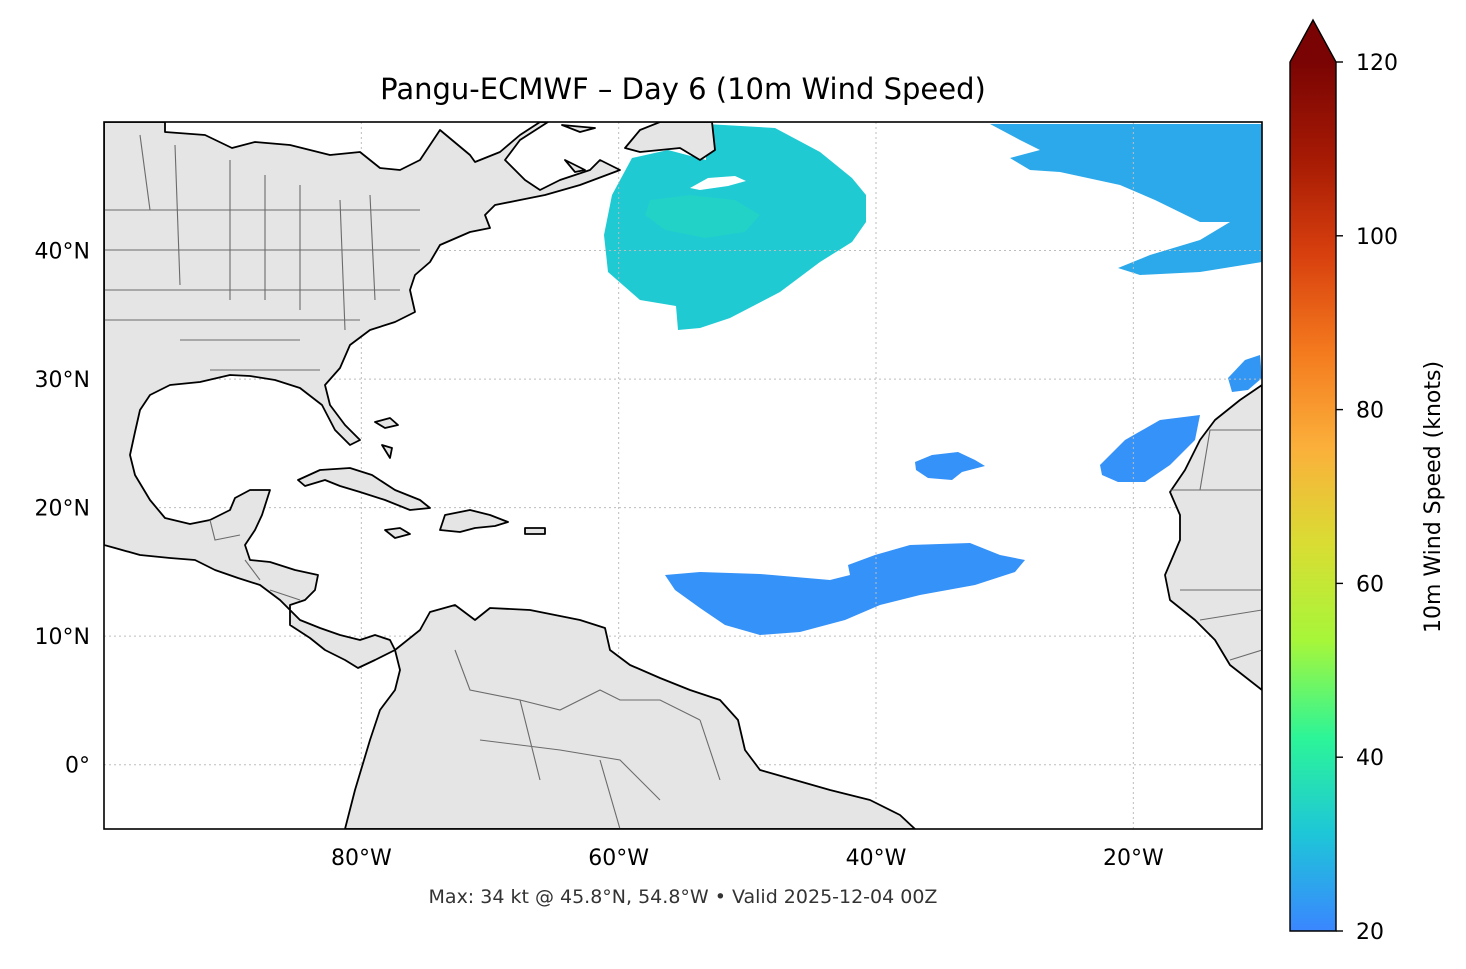 The image size is (1466, 969). What do you see at coordinates (474, 521) in the screenshot?
I see `land-hispaniola` at bounding box center [474, 521].